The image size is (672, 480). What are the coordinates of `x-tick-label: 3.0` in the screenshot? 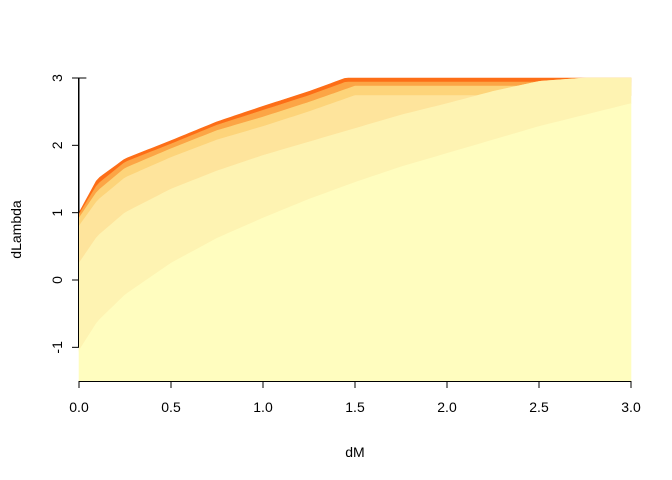 It's located at (631, 407).